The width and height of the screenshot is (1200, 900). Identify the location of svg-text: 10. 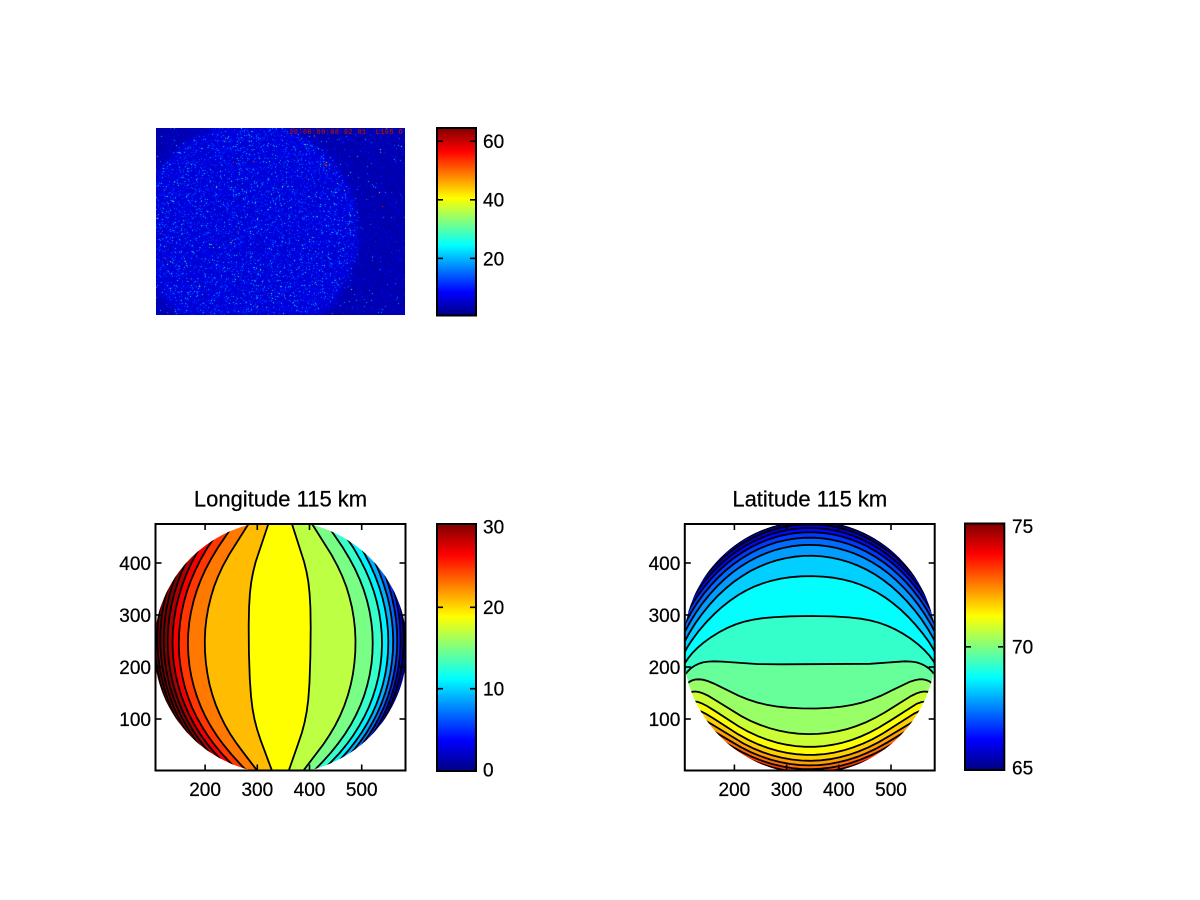
(493, 690).